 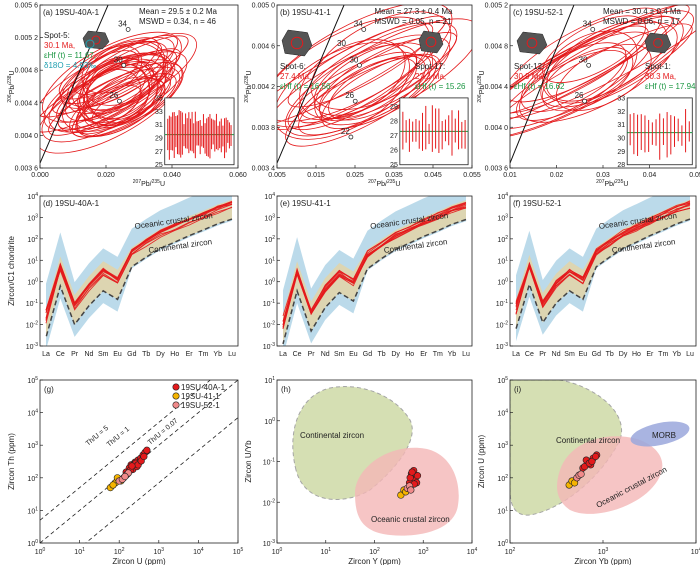 I want to click on inset-y-tick-label: 33, so click(x=159, y=112).